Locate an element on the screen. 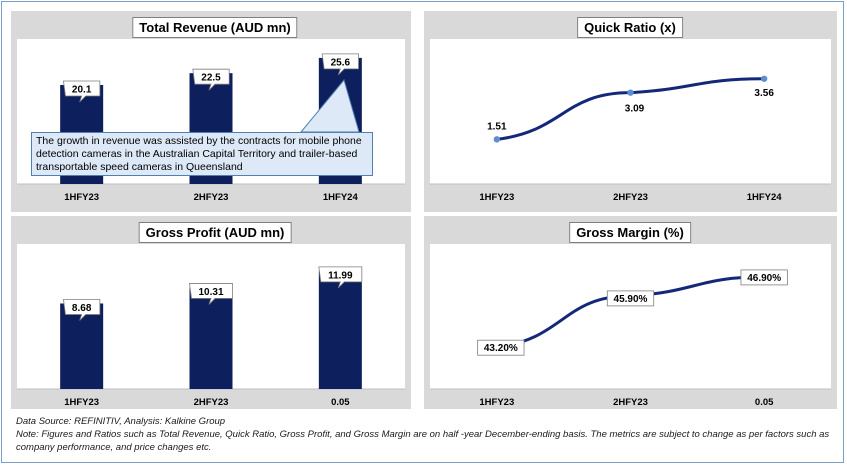 Image resolution: width=847 pixels, height=466 pixels. gm-series-line is located at coordinates (630, 312).